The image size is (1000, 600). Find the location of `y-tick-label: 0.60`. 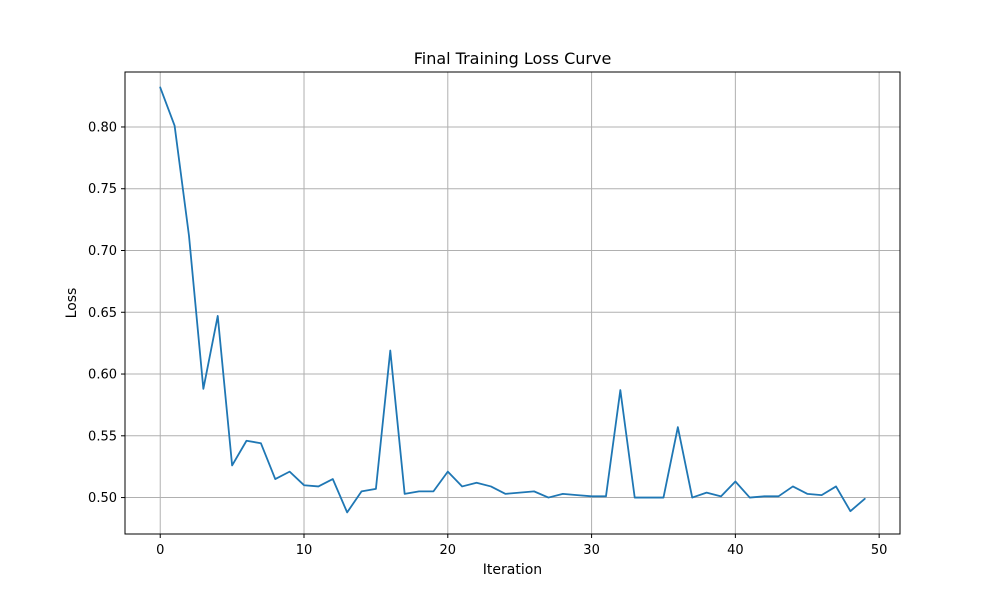

y-tick-label: 0.60 is located at coordinates (102, 375).